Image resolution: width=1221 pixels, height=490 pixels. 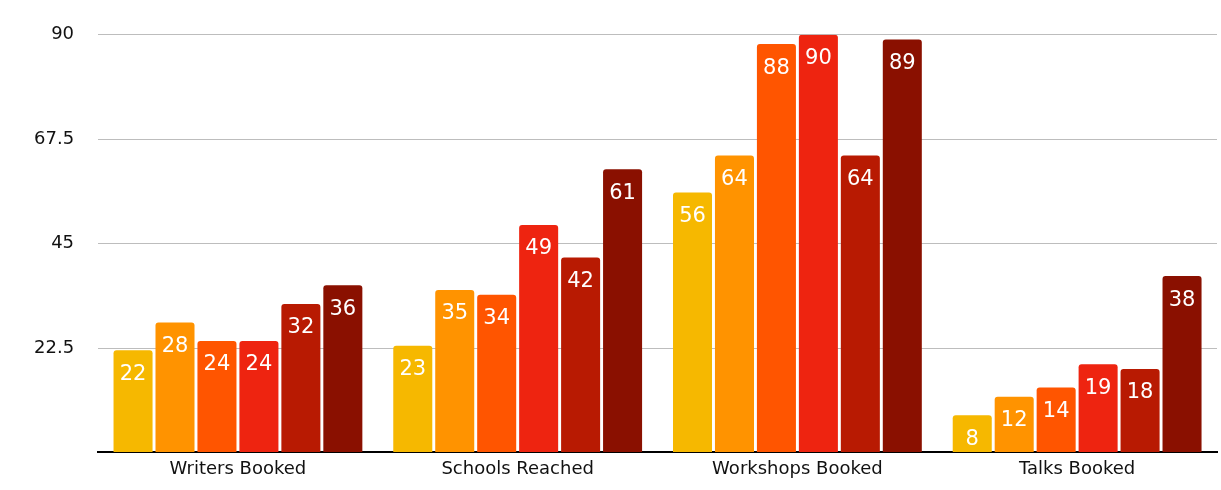 I want to click on data-label: 19, so click(x=1098, y=386).